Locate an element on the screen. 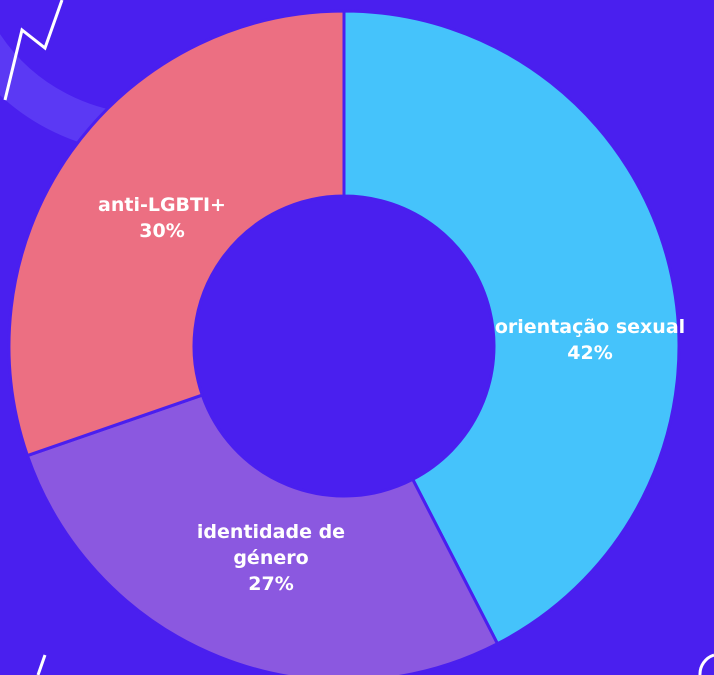 This screenshot has width=714, height=675. category-label: identidade de género is located at coordinates (271, 545).